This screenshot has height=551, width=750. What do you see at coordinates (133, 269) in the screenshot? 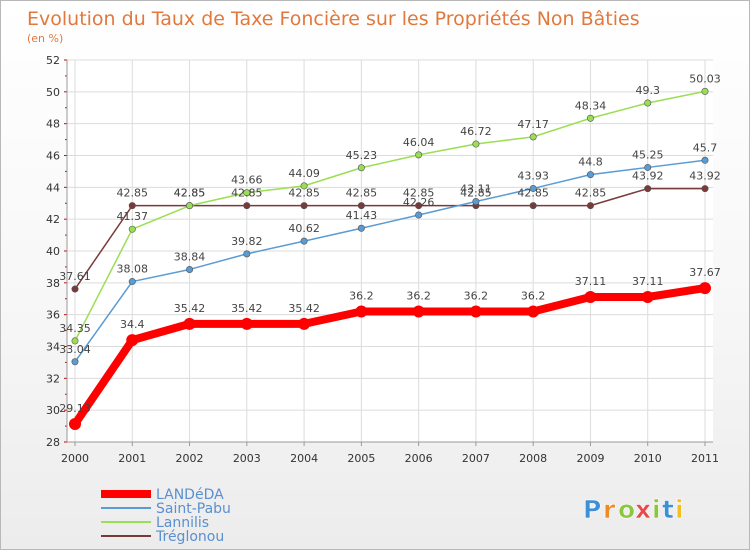
I see `data-label: 38.08` at bounding box center [133, 269].